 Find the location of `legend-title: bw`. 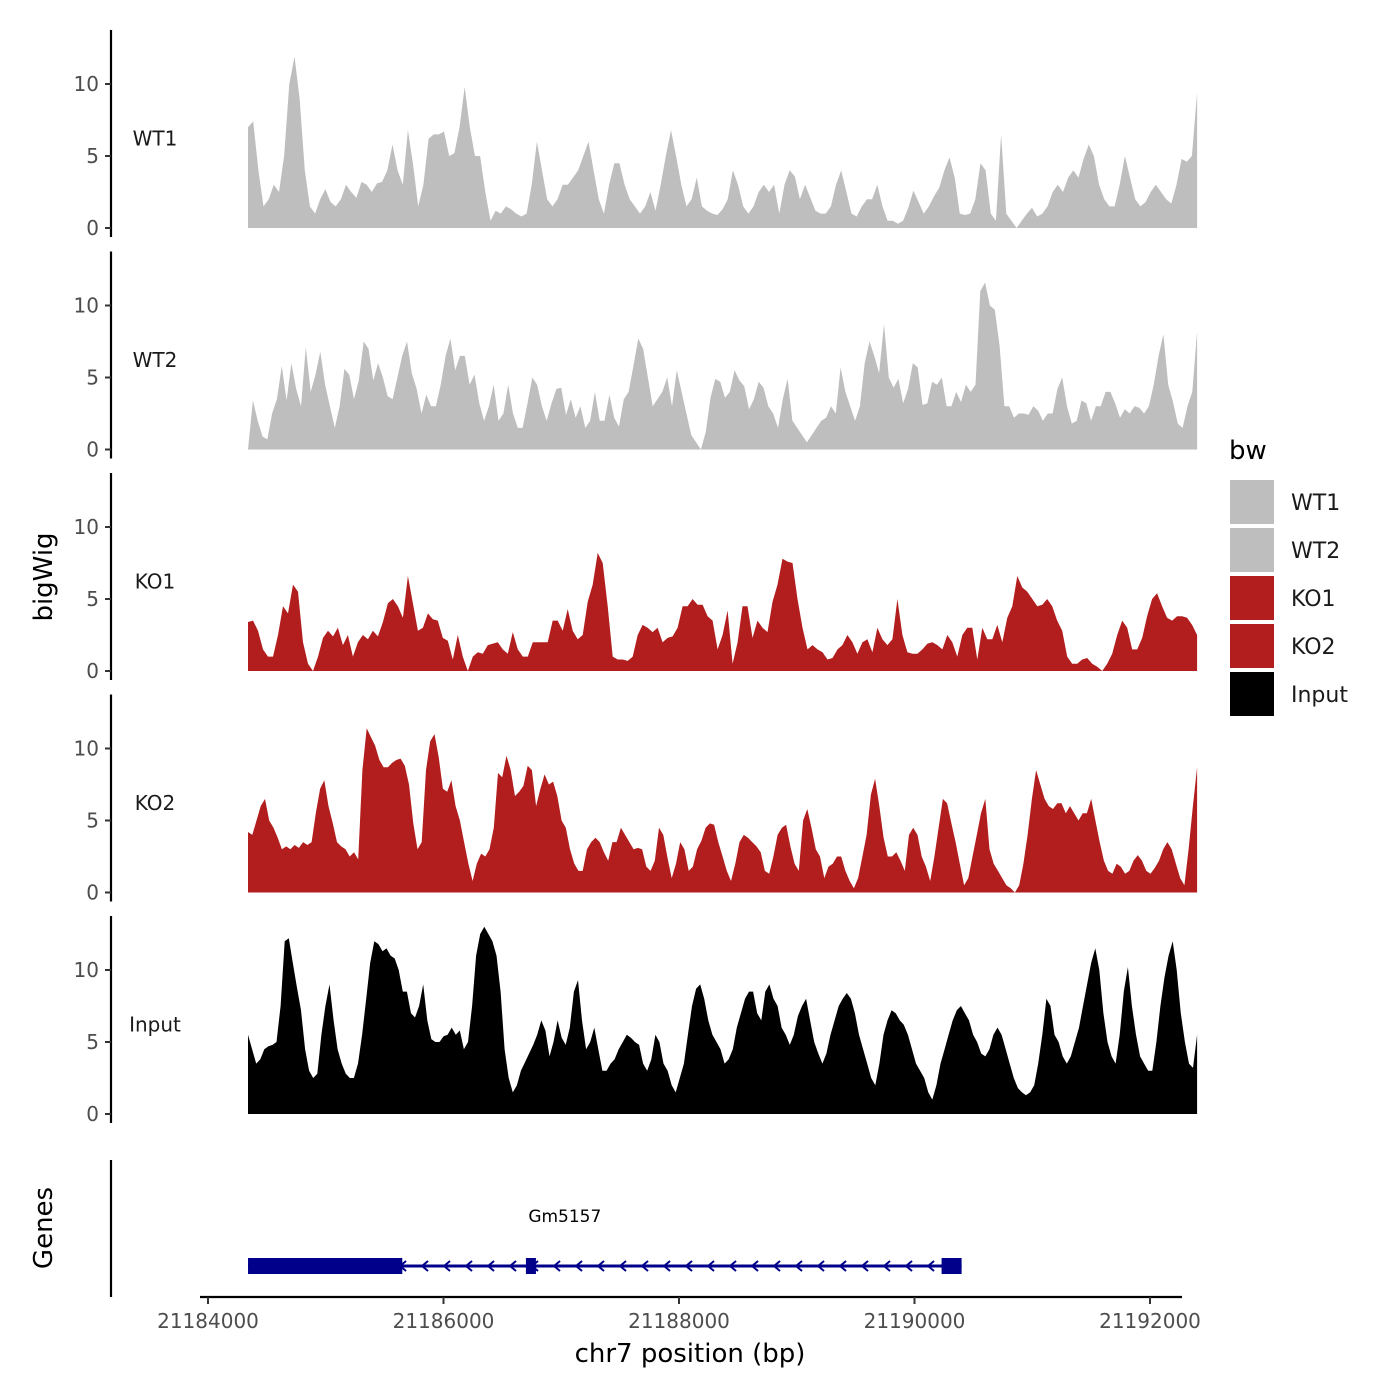

legend-title: bw is located at coordinates (1248, 451).